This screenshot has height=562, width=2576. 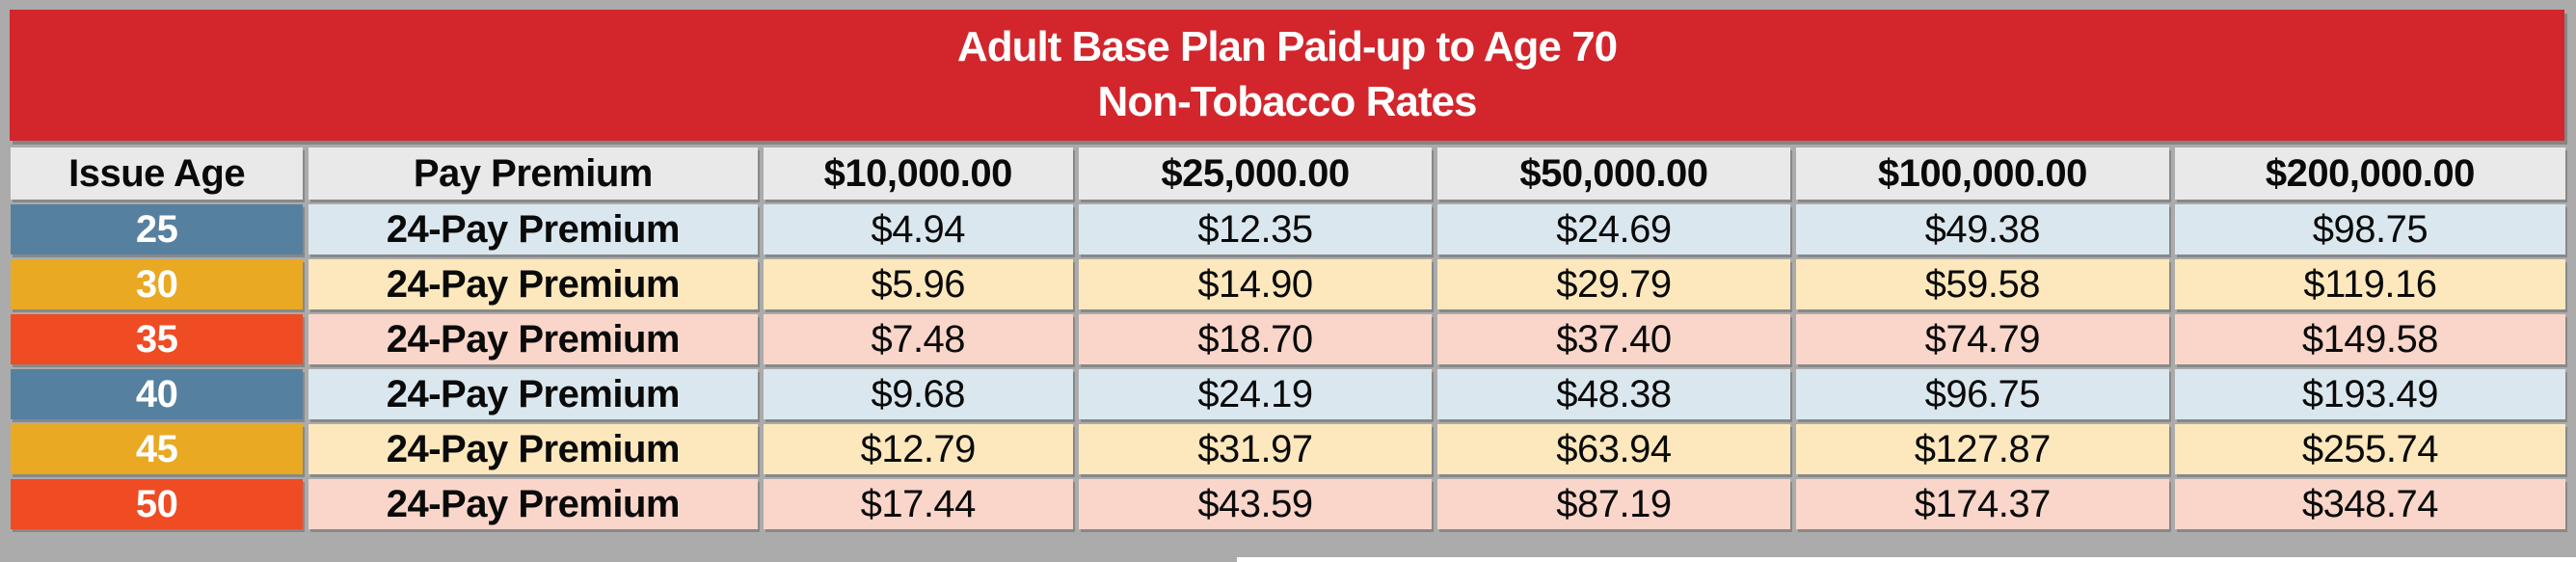 I want to click on rate-cell-50000: $87.19, so click(x=1613, y=504).